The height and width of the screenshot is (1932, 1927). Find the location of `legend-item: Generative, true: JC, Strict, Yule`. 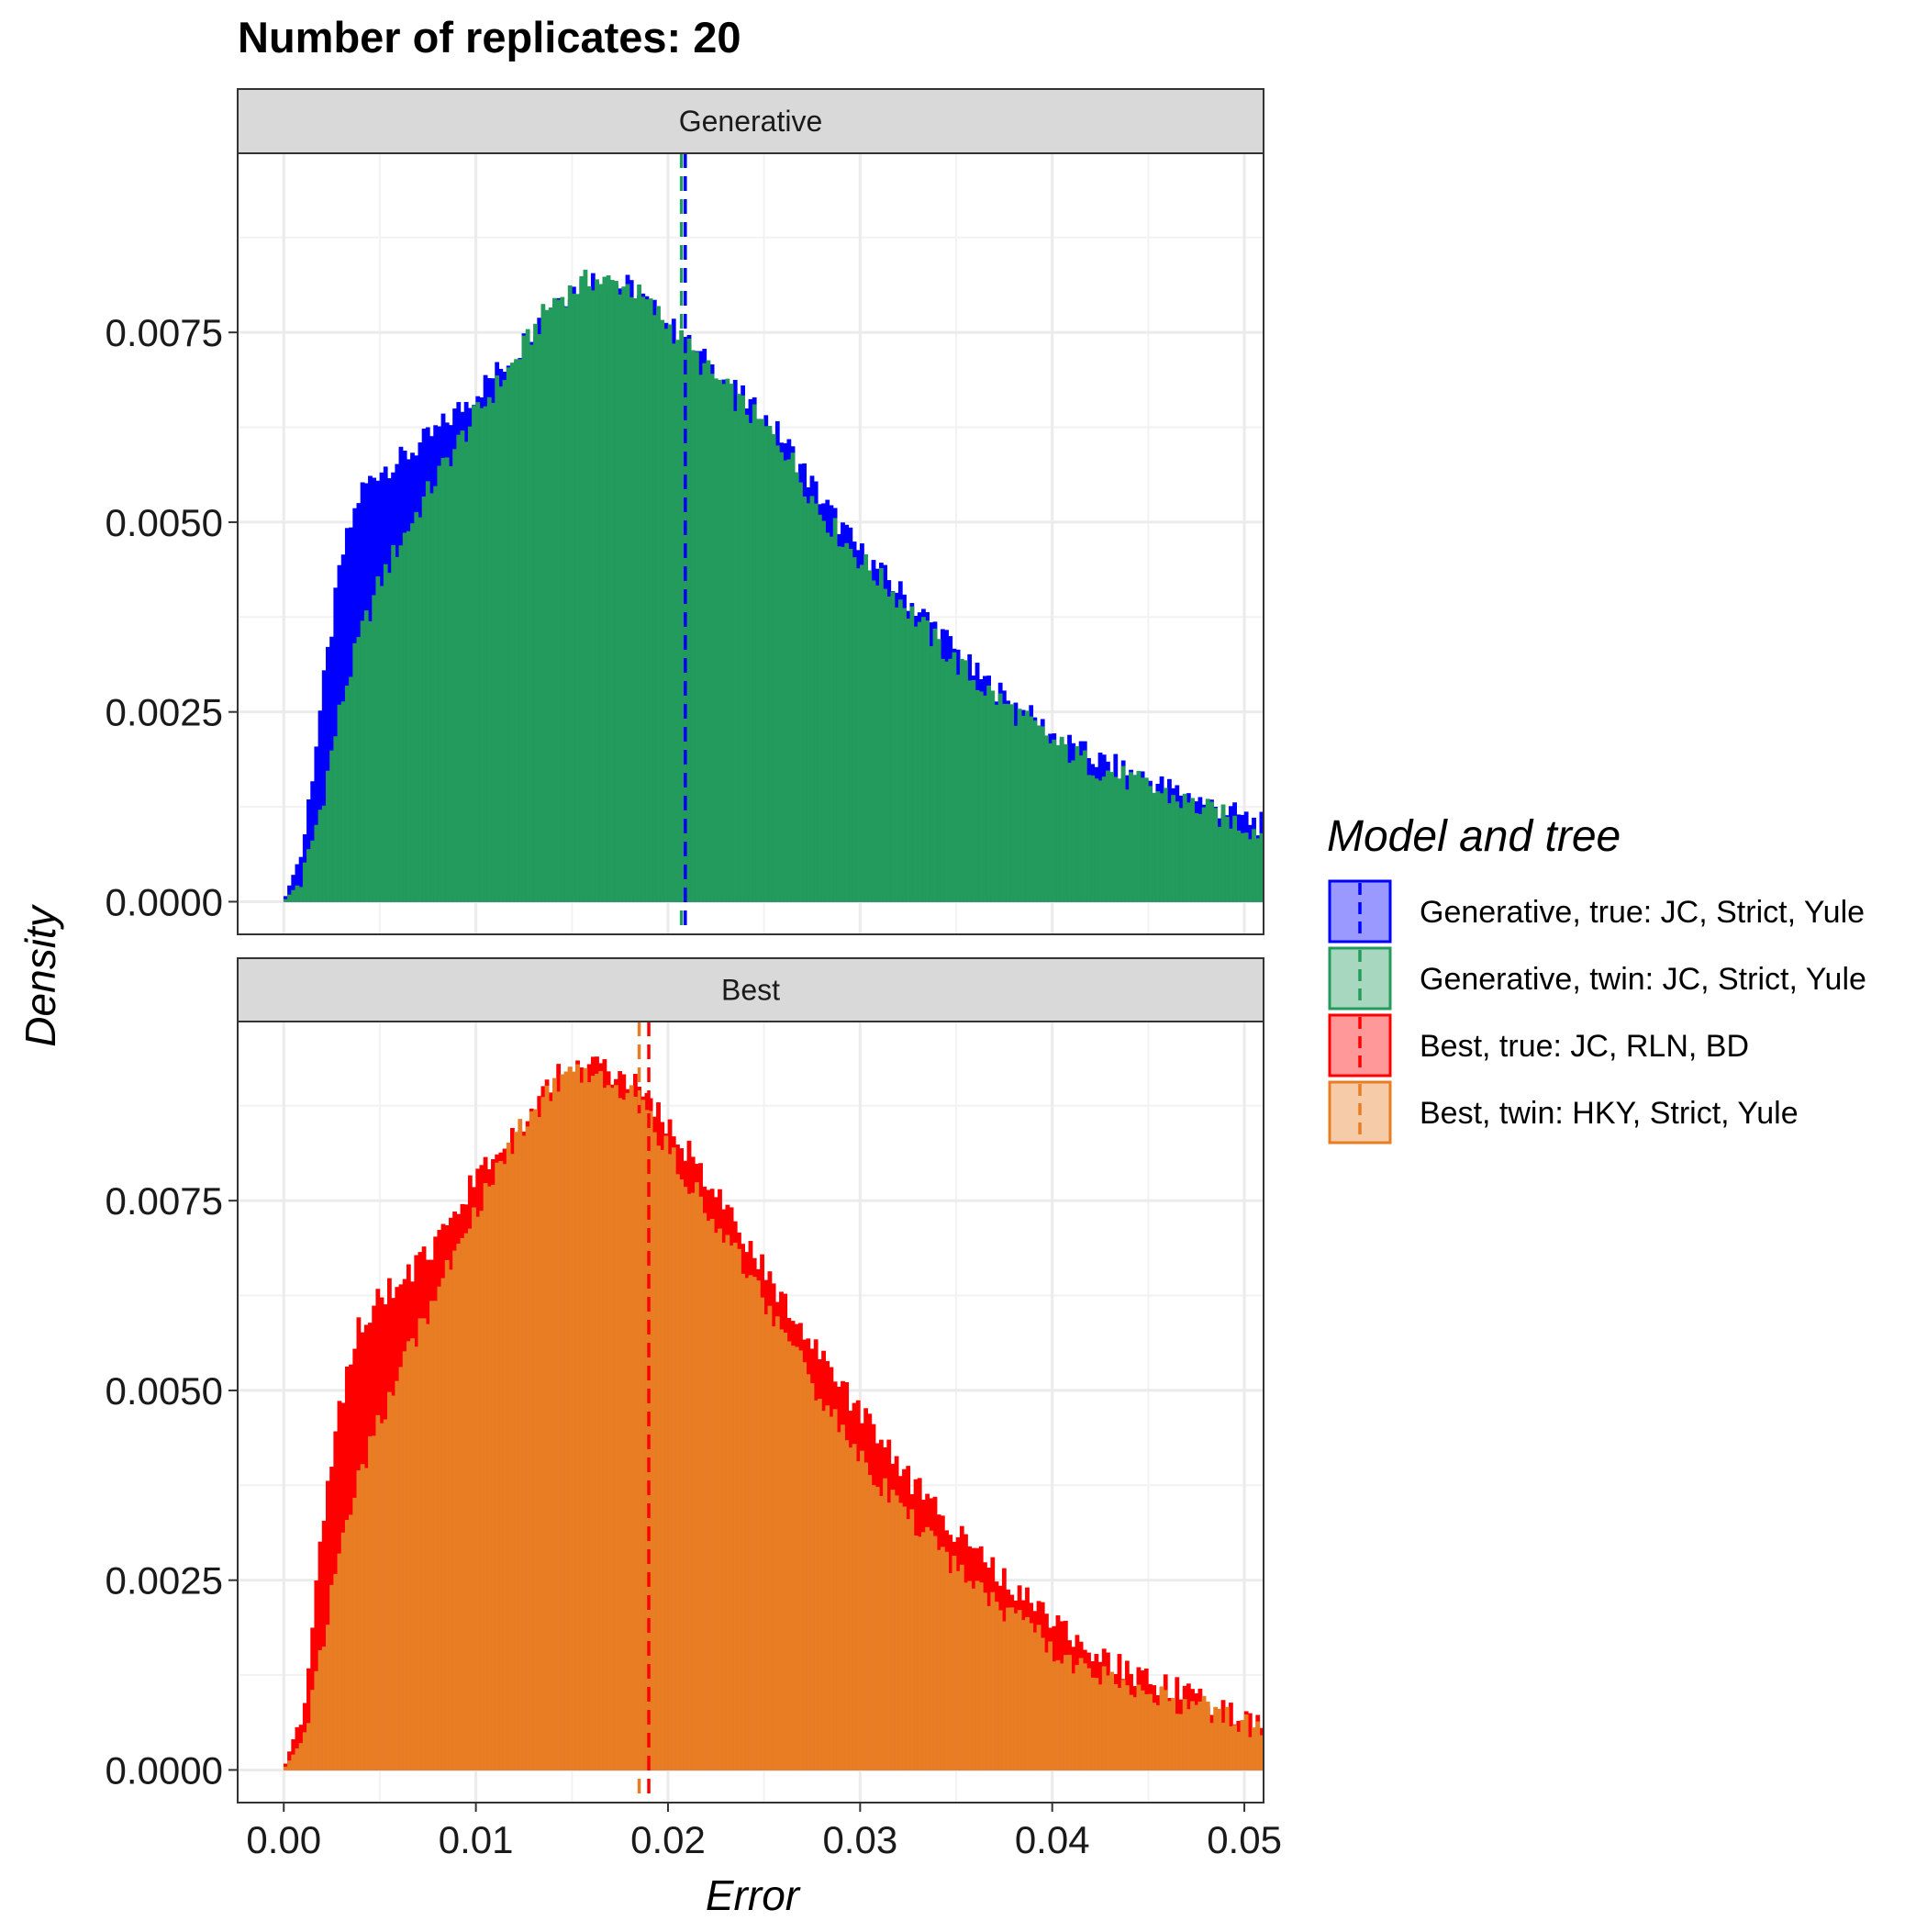

legend-item: Generative, true: JC, Strict, Yule is located at coordinates (1596, 911).